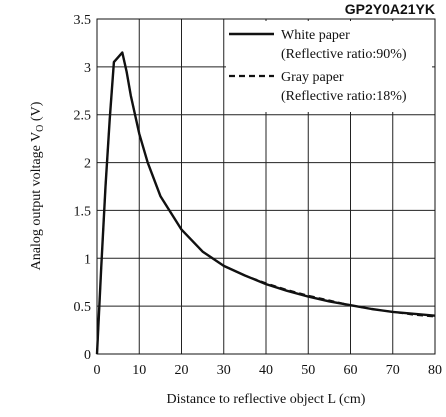 The height and width of the screenshot is (417, 446). I want to click on y-tick-label: 1, so click(87, 259).